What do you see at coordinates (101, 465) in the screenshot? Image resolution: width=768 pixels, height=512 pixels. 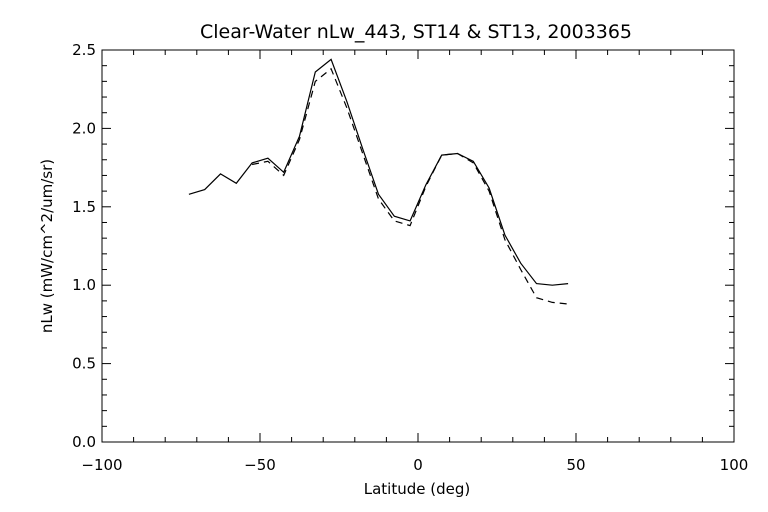 I see `x-tick-label: −100` at bounding box center [101, 465].